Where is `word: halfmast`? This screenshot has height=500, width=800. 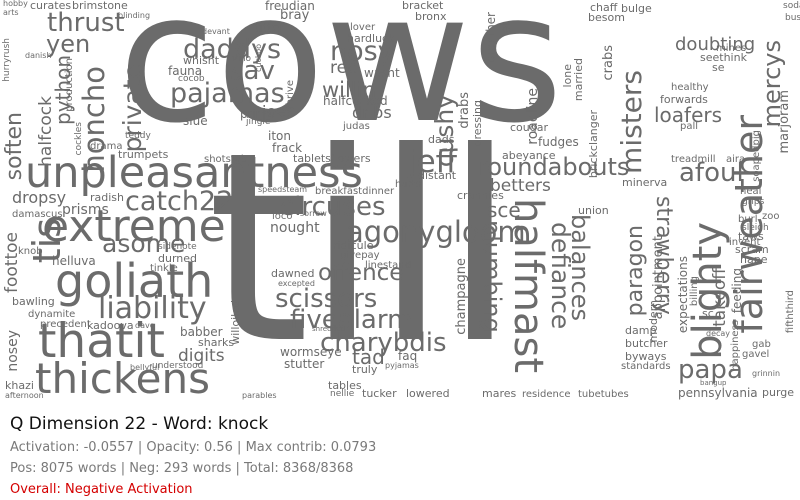
word: halfmast is located at coordinates (528, 286).